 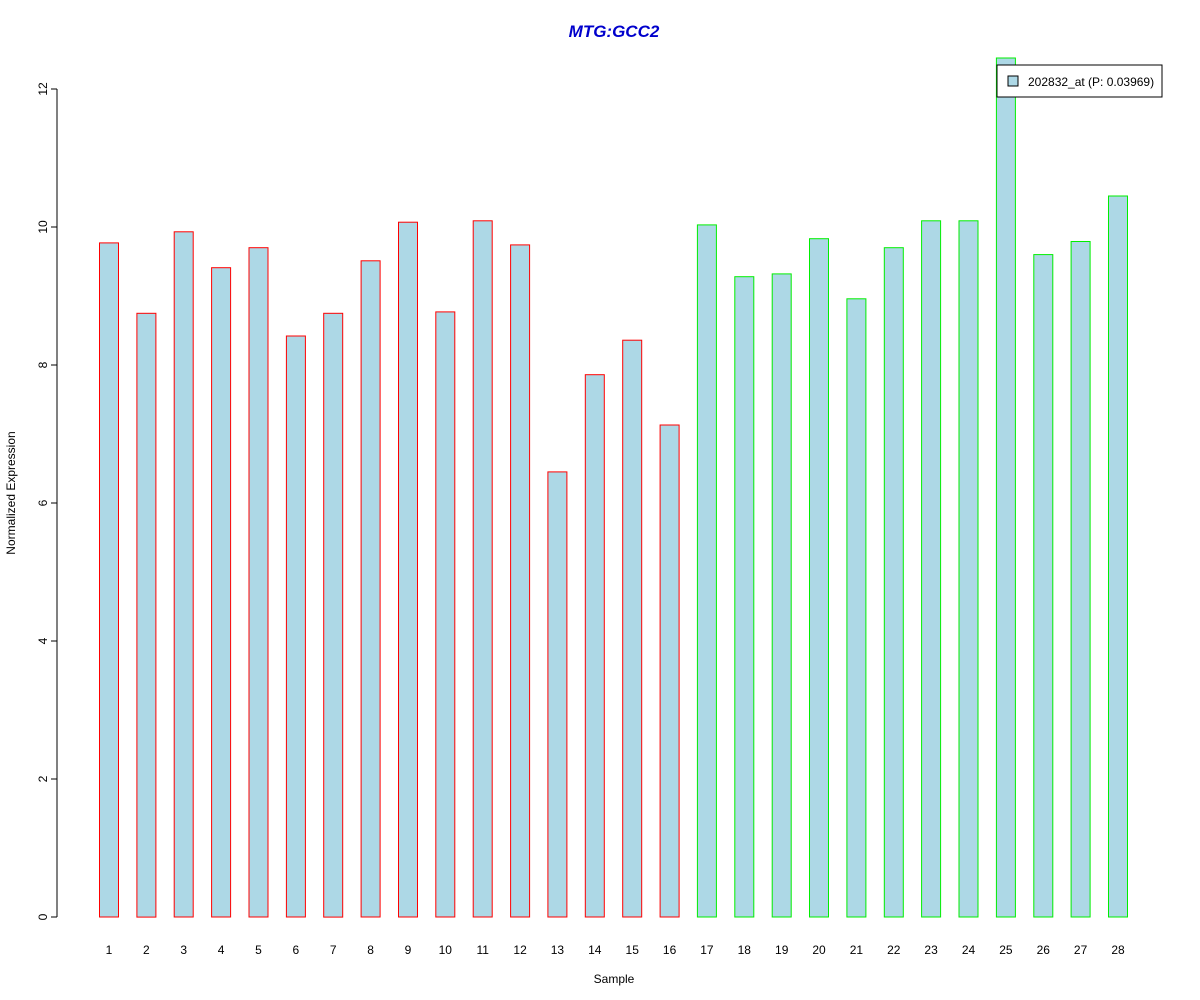 What do you see at coordinates (333, 950) in the screenshot?
I see `x-tick-label: 7` at bounding box center [333, 950].